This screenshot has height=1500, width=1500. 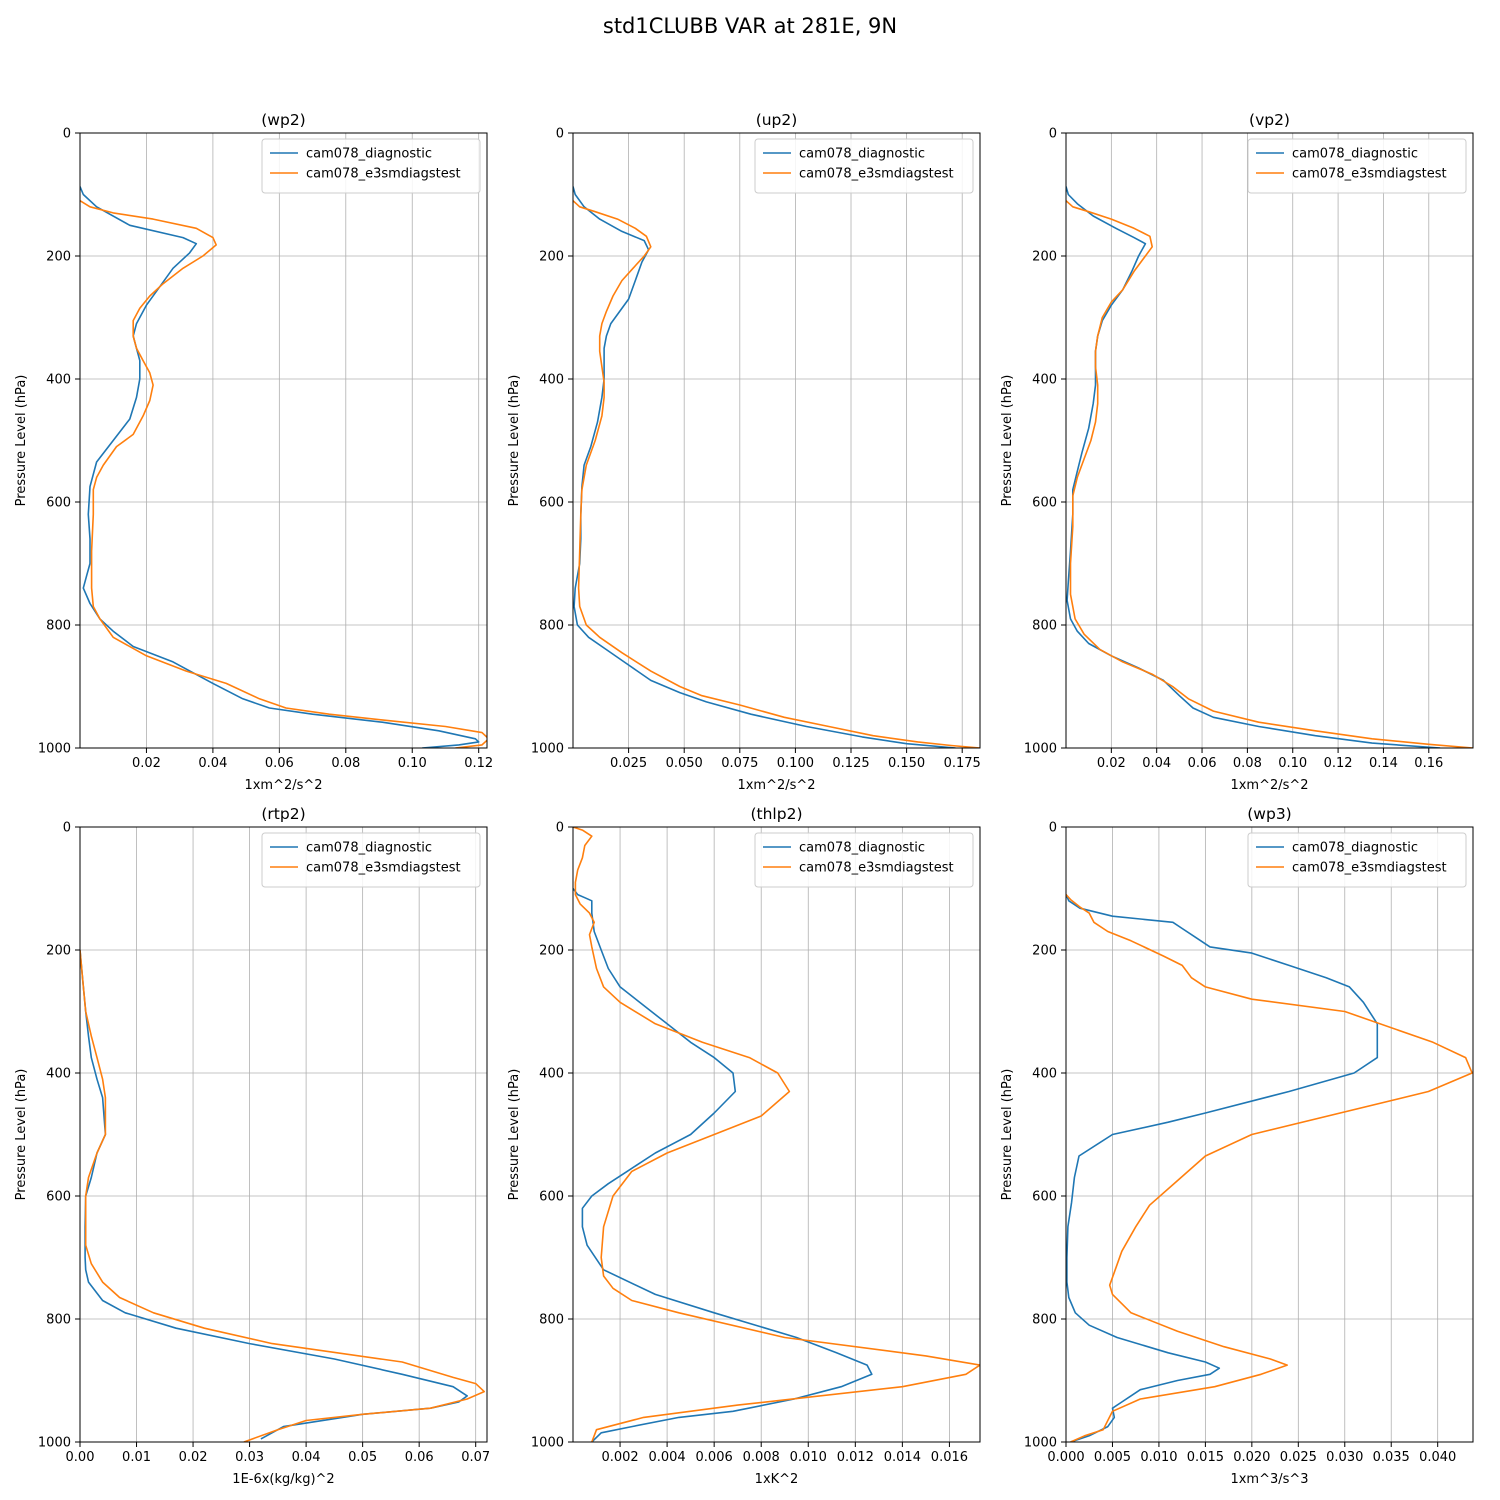 What do you see at coordinates (1344, 1457) in the screenshot?
I see `x-tick-label: 0.030` at bounding box center [1344, 1457].